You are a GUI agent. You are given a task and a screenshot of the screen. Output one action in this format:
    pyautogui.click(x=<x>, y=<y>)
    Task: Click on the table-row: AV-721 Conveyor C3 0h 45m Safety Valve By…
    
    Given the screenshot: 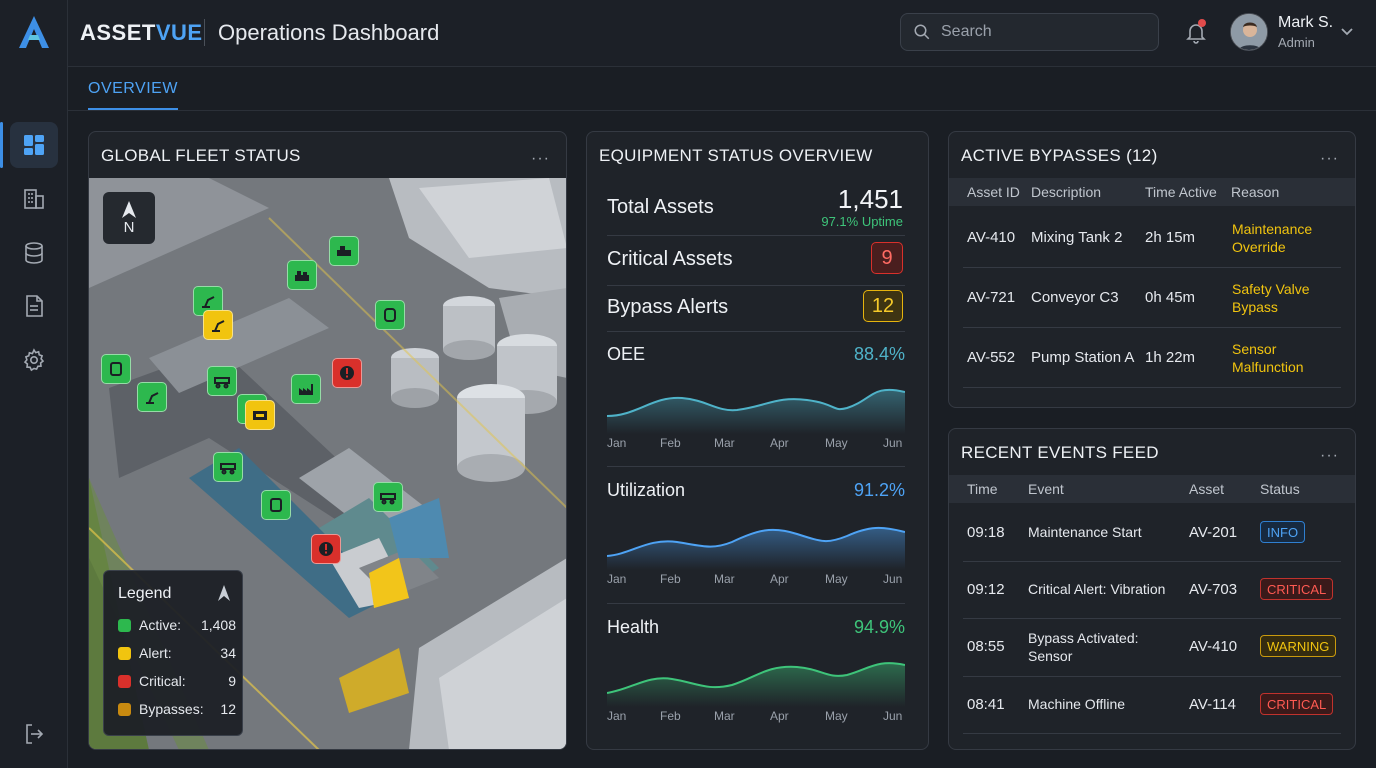 What is the action you would take?
    pyautogui.click(x=1152, y=298)
    